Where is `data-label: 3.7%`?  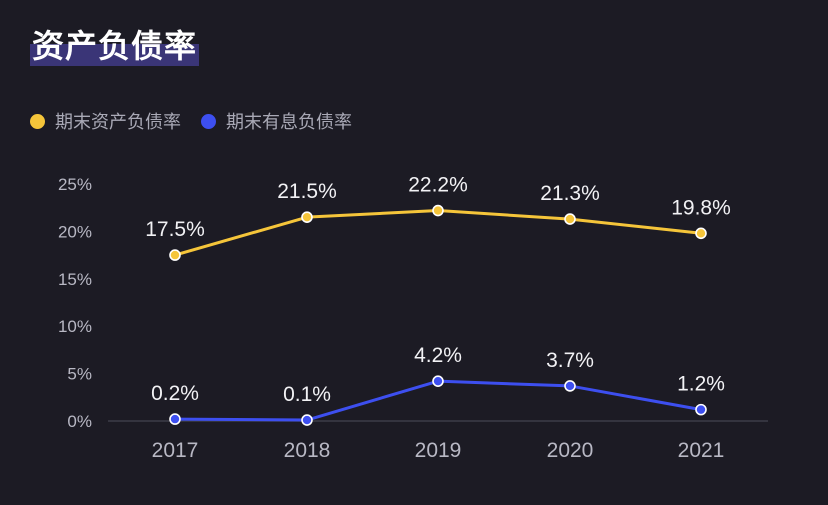
data-label: 3.7% is located at coordinates (570, 360).